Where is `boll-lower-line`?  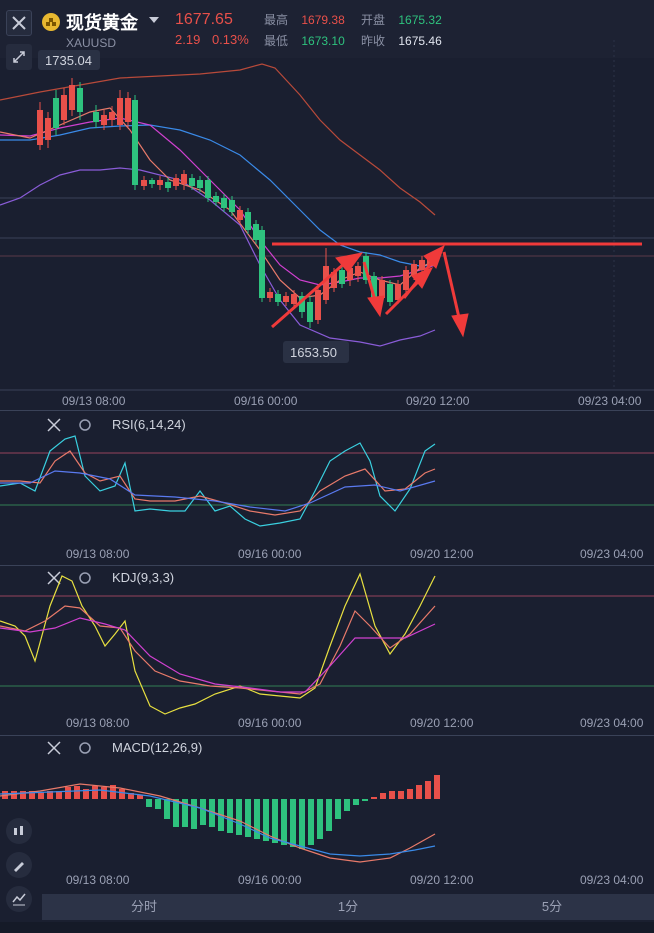
boll-lower-line is located at coordinates (218, 257).